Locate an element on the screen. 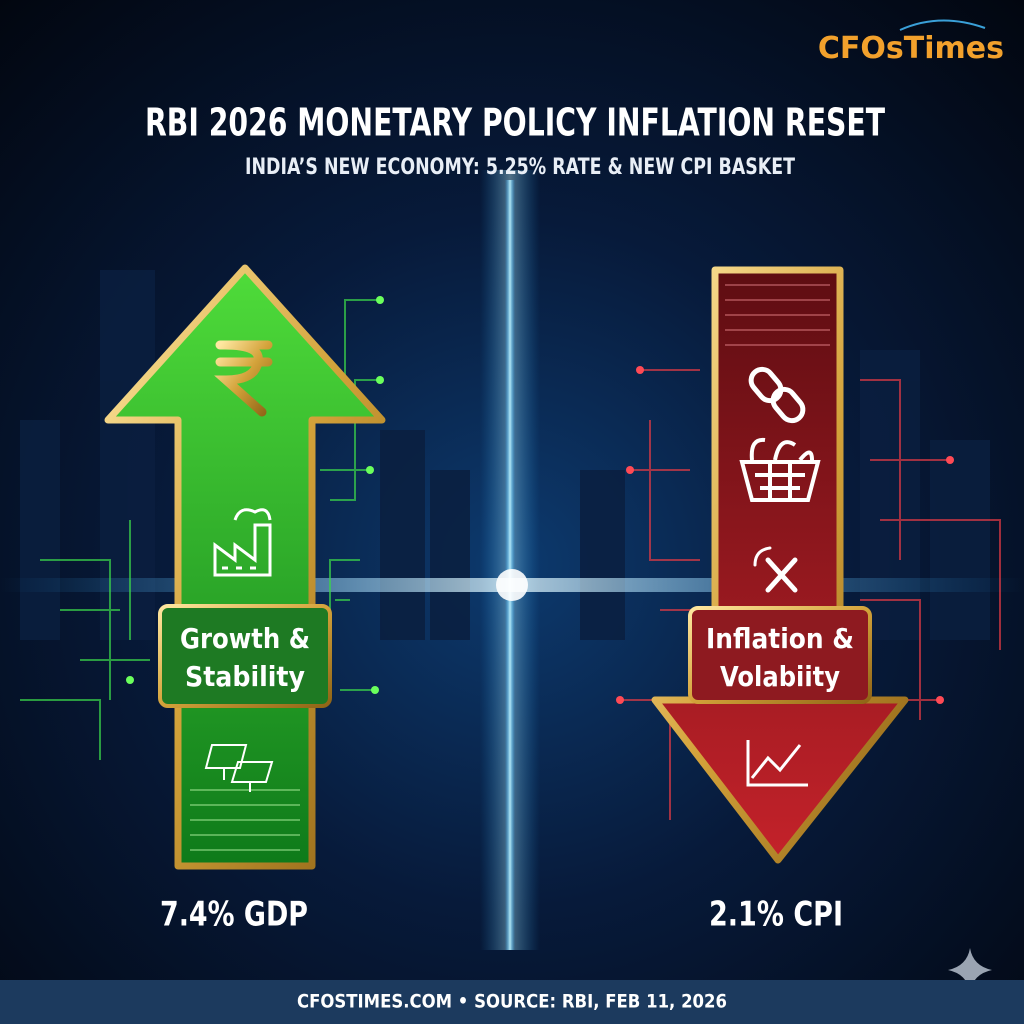 The width and height of the screenshot is (1024, 1024). green-nodes is located at coordinates (255, 495).